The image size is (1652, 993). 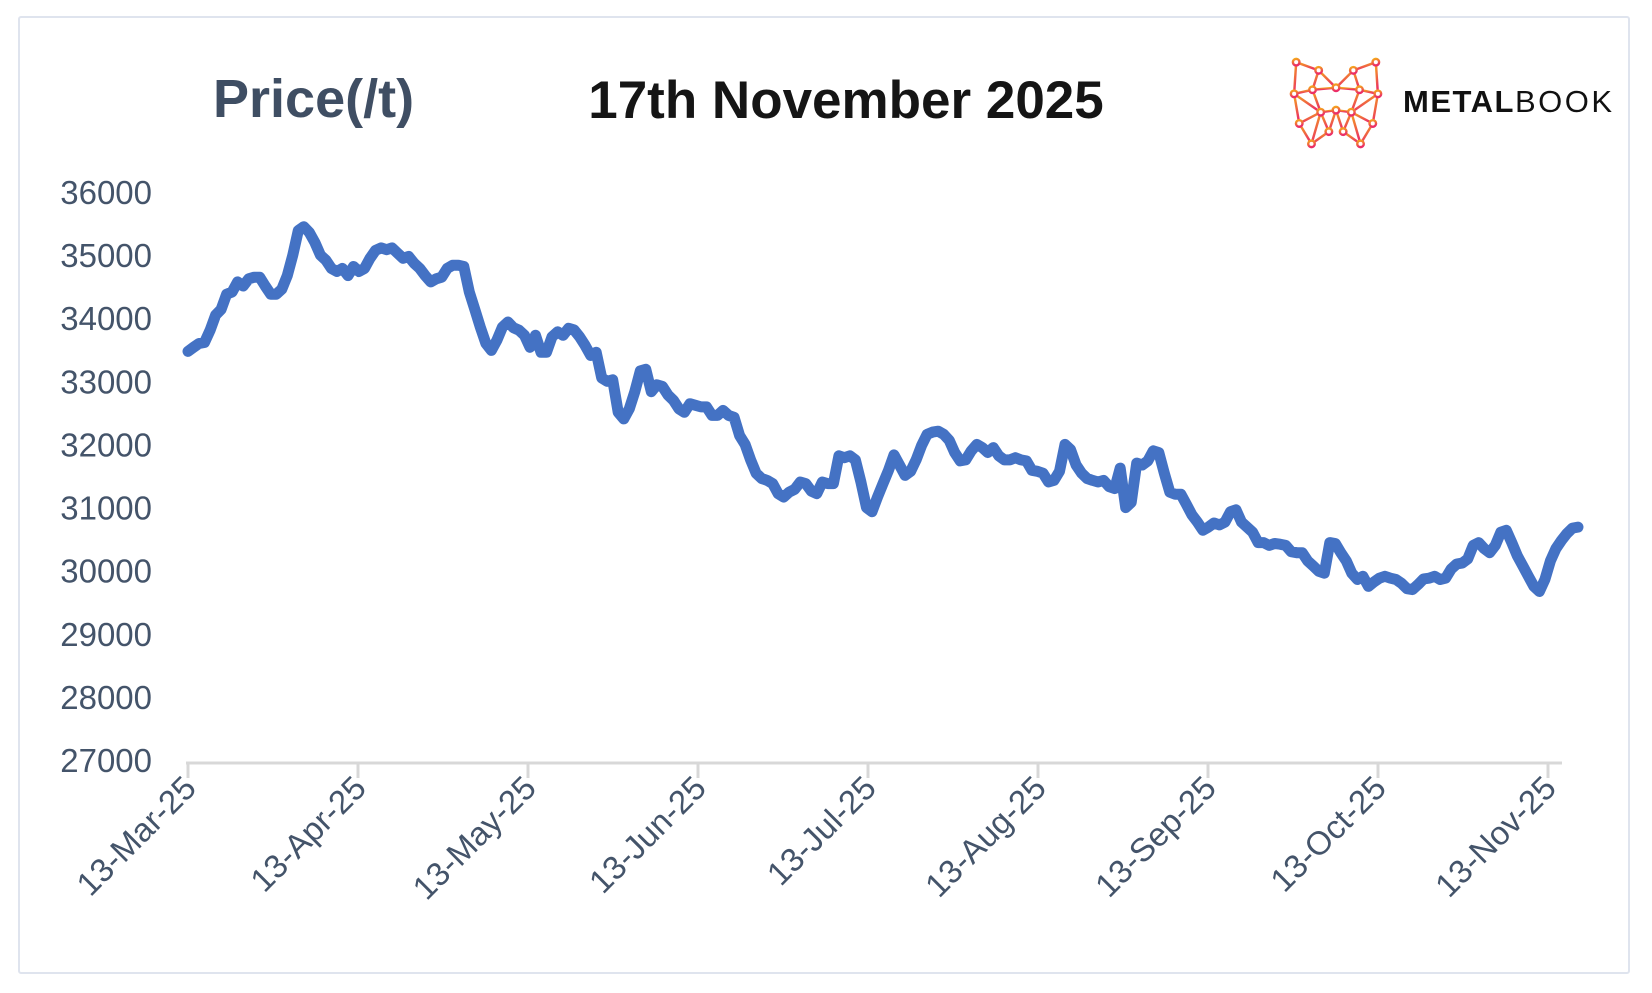 What do you see at coordinates (106, 318) in the screenshot?
I see `y-axis-label: 34000` at bounding box center [106, 318].